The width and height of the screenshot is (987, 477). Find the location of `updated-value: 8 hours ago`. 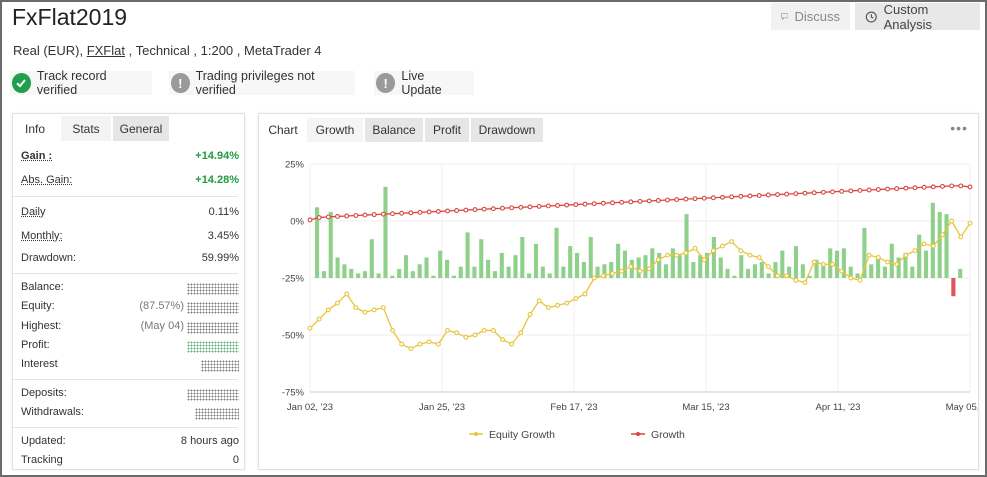

updated-value: 8 hours ago is located at coordinates (209, 441).